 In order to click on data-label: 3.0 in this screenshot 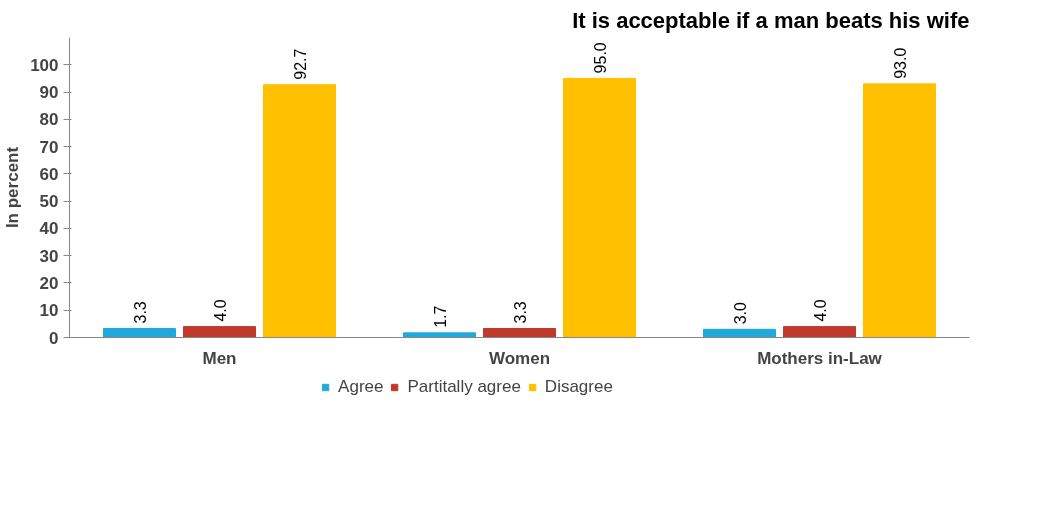, I will do `click(740, 313)`.